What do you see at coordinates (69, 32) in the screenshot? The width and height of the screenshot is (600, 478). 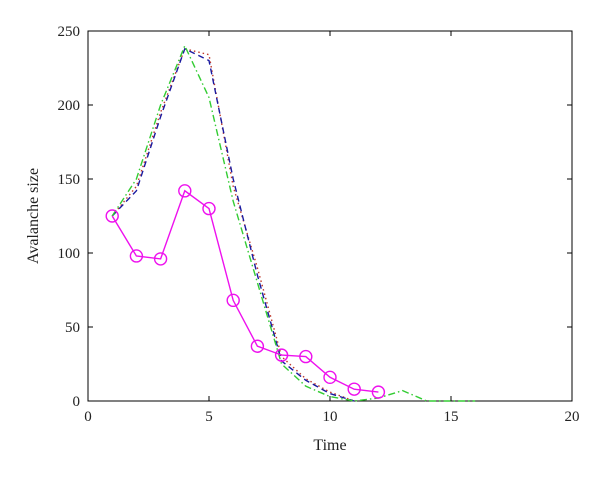 I see `y-tick-label: 250` at bounding box center [69, 32].